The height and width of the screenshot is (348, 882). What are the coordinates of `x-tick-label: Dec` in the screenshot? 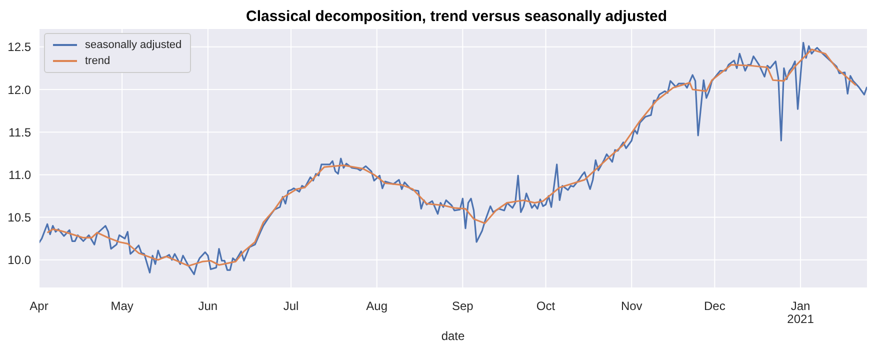 It's located at (715, 306).